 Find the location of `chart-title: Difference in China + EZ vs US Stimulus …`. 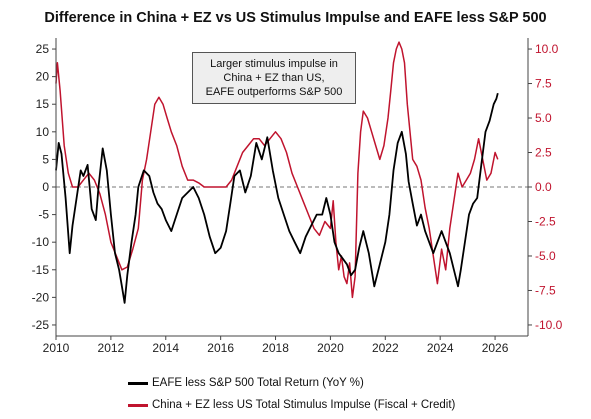

chart-title: Difference in China + EZ vs US Stimulus … is located at coordinates (295, 18).